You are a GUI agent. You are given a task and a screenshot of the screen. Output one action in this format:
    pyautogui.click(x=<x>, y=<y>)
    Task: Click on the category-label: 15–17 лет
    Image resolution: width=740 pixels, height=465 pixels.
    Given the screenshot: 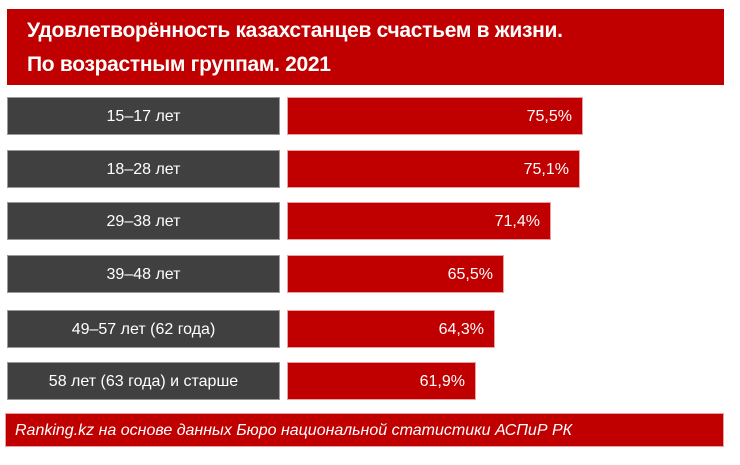 What is the action you would take?
    pyautogui.click(x=143, y=116)
    